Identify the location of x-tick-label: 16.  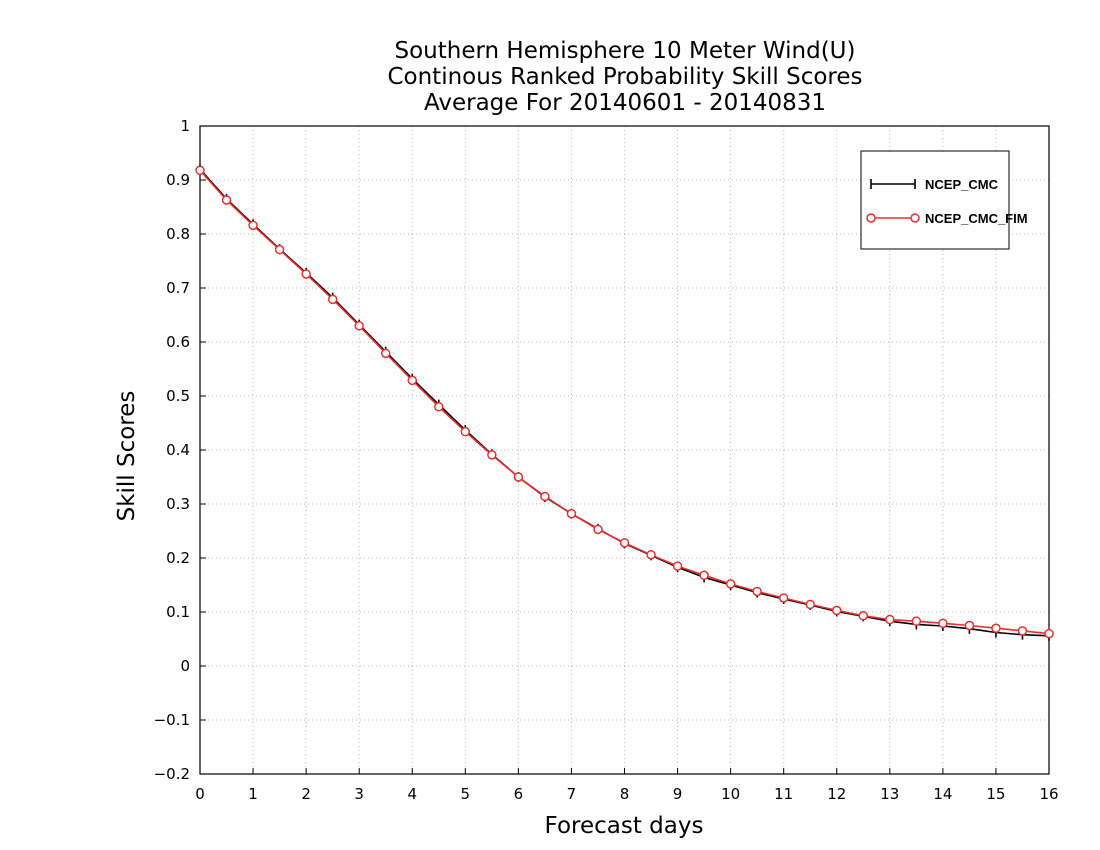
(1048, 794).